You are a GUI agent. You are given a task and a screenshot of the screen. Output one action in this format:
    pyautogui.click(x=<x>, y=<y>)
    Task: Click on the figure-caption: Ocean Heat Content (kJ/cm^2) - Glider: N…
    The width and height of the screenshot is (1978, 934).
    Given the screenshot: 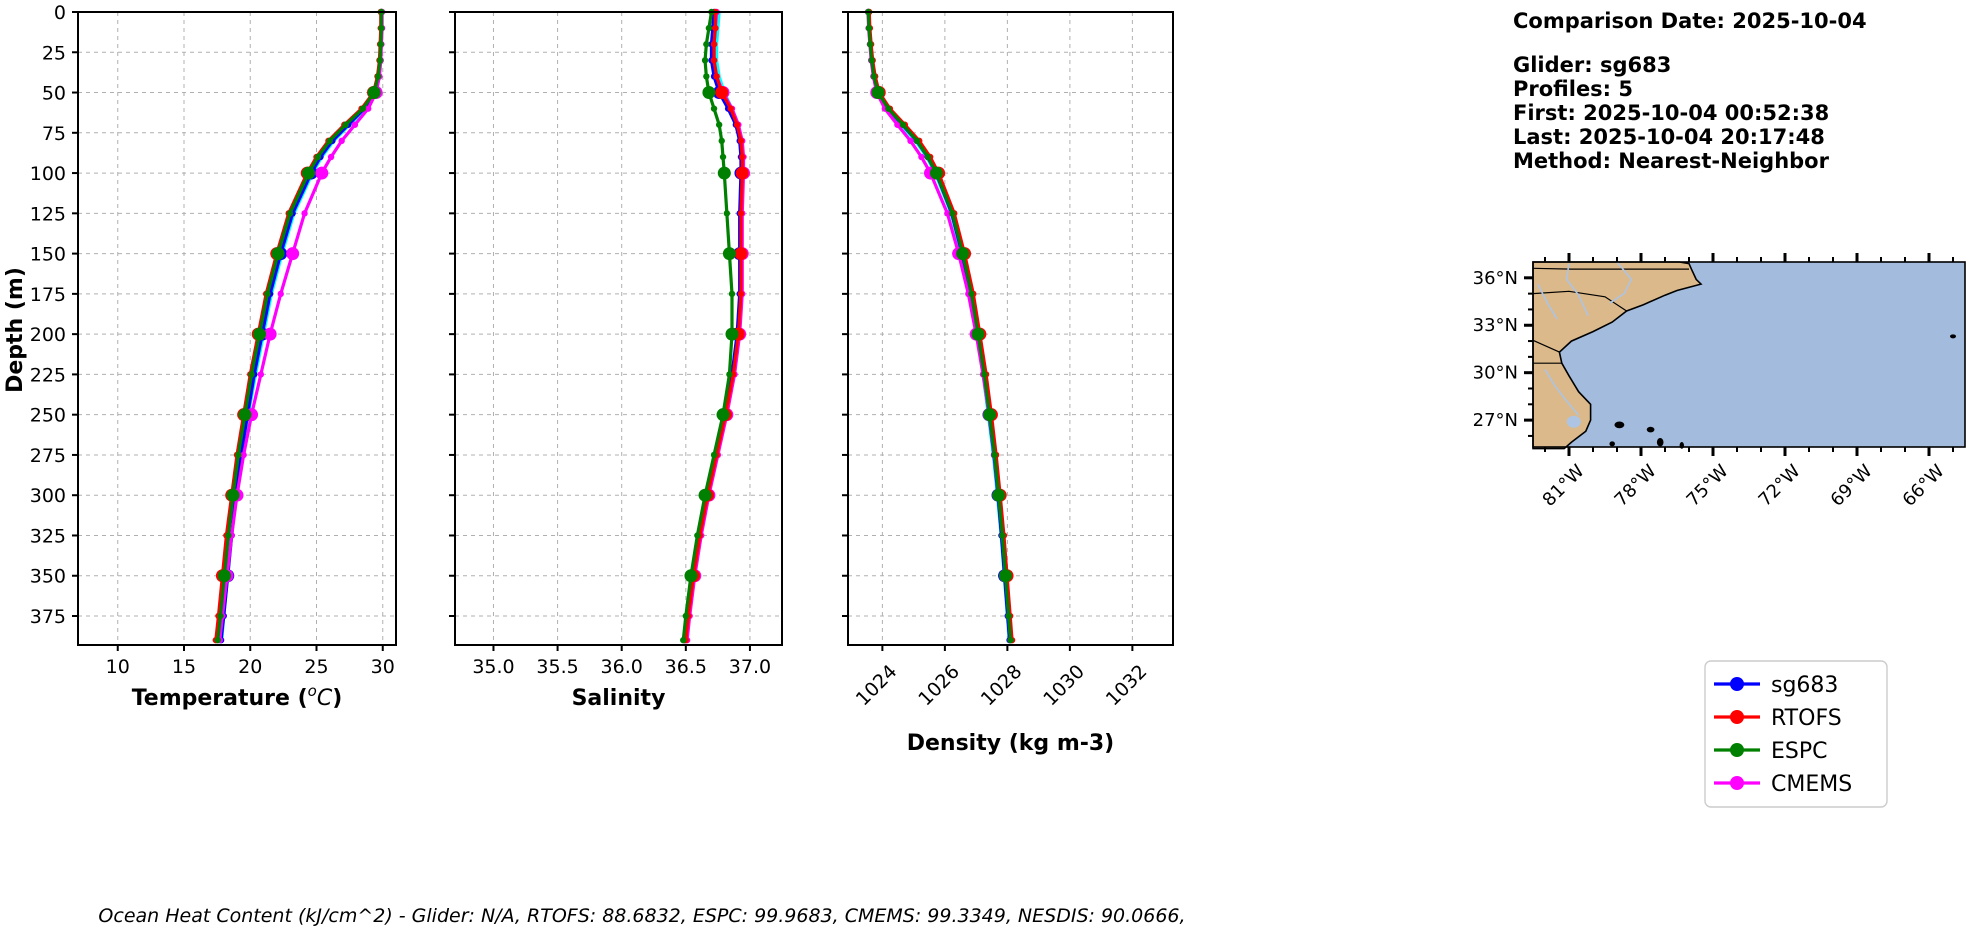 What is the action you would take?
    pyautogui.click(x=641, y=916)
    